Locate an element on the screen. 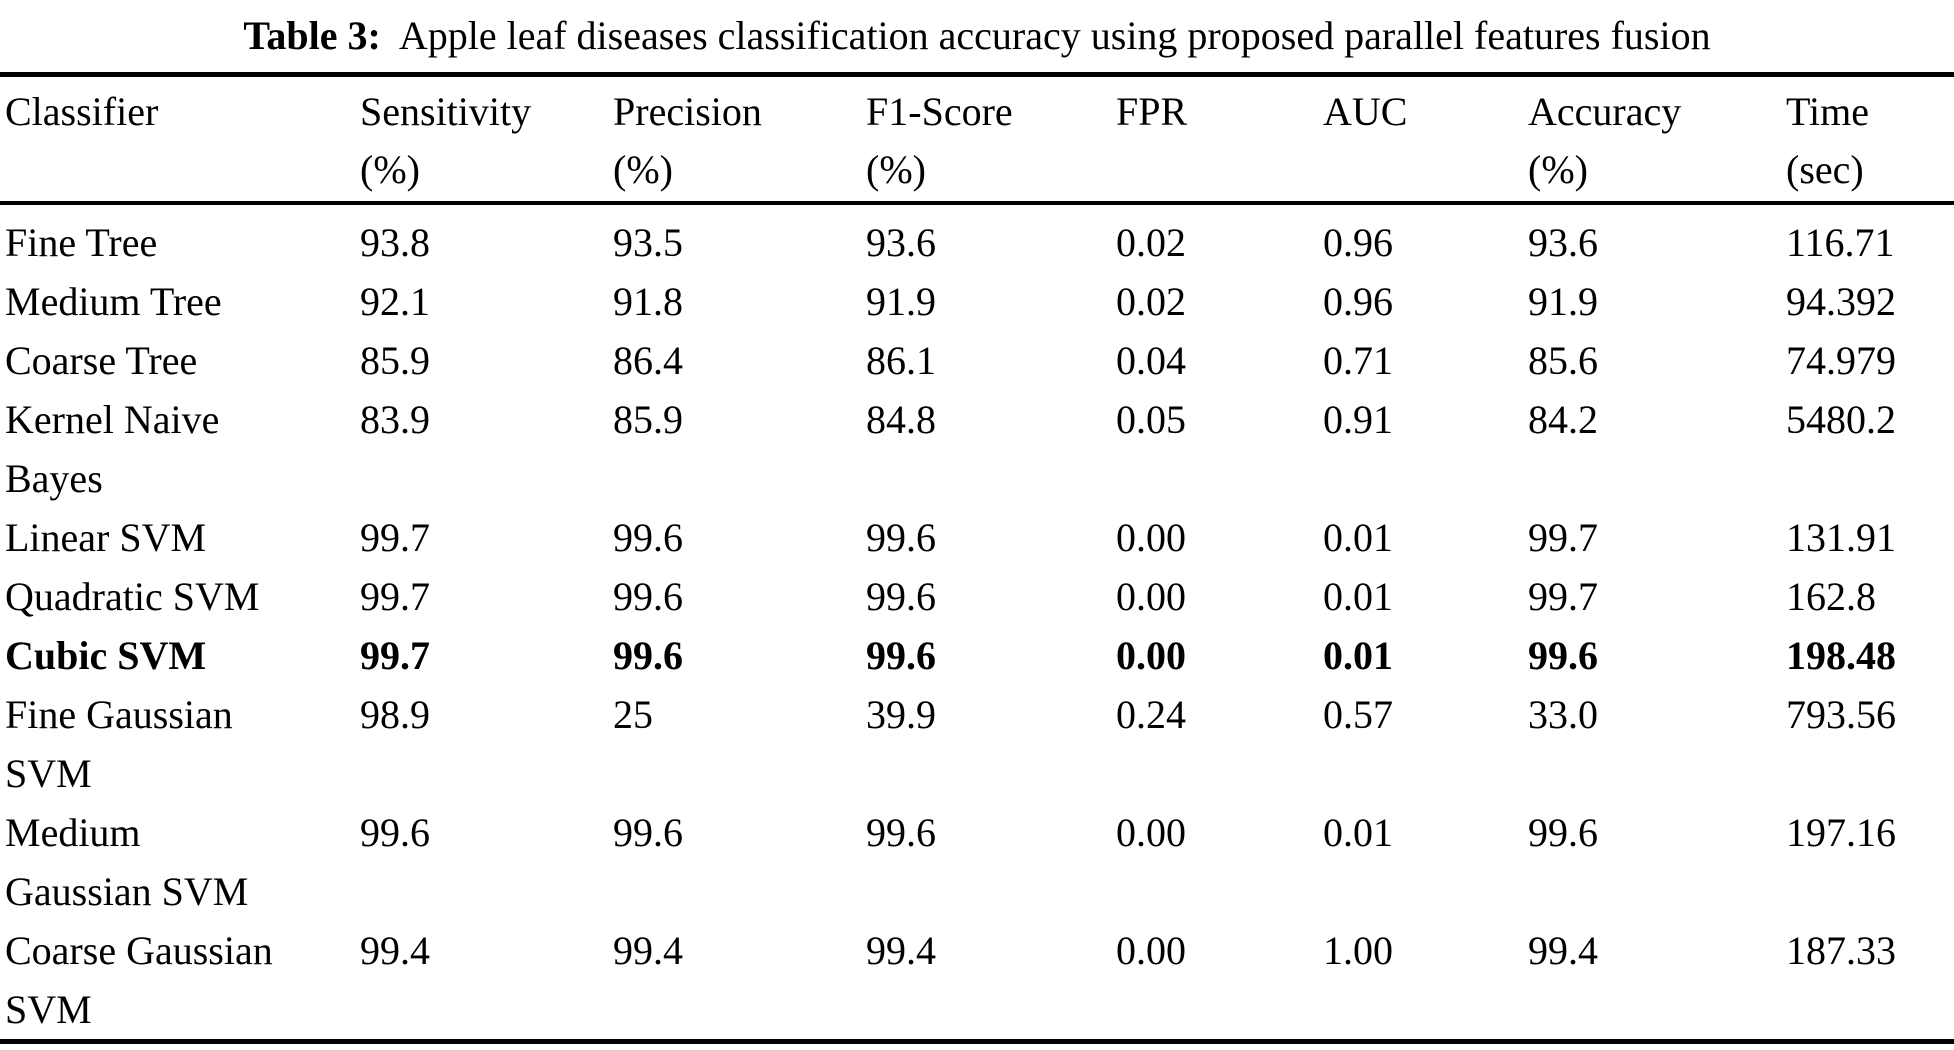 The image size is (1954, 1050). column-header-precision: Precision (%) is located at coordinates (739, 139).